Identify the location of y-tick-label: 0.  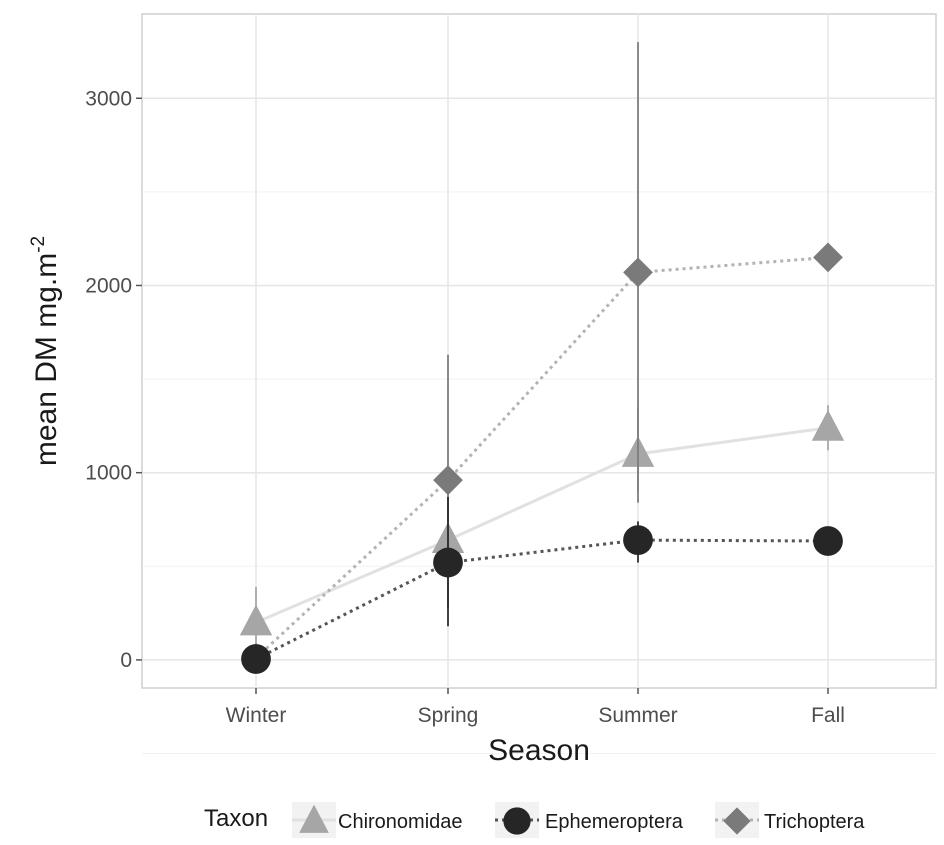
(126, 660).